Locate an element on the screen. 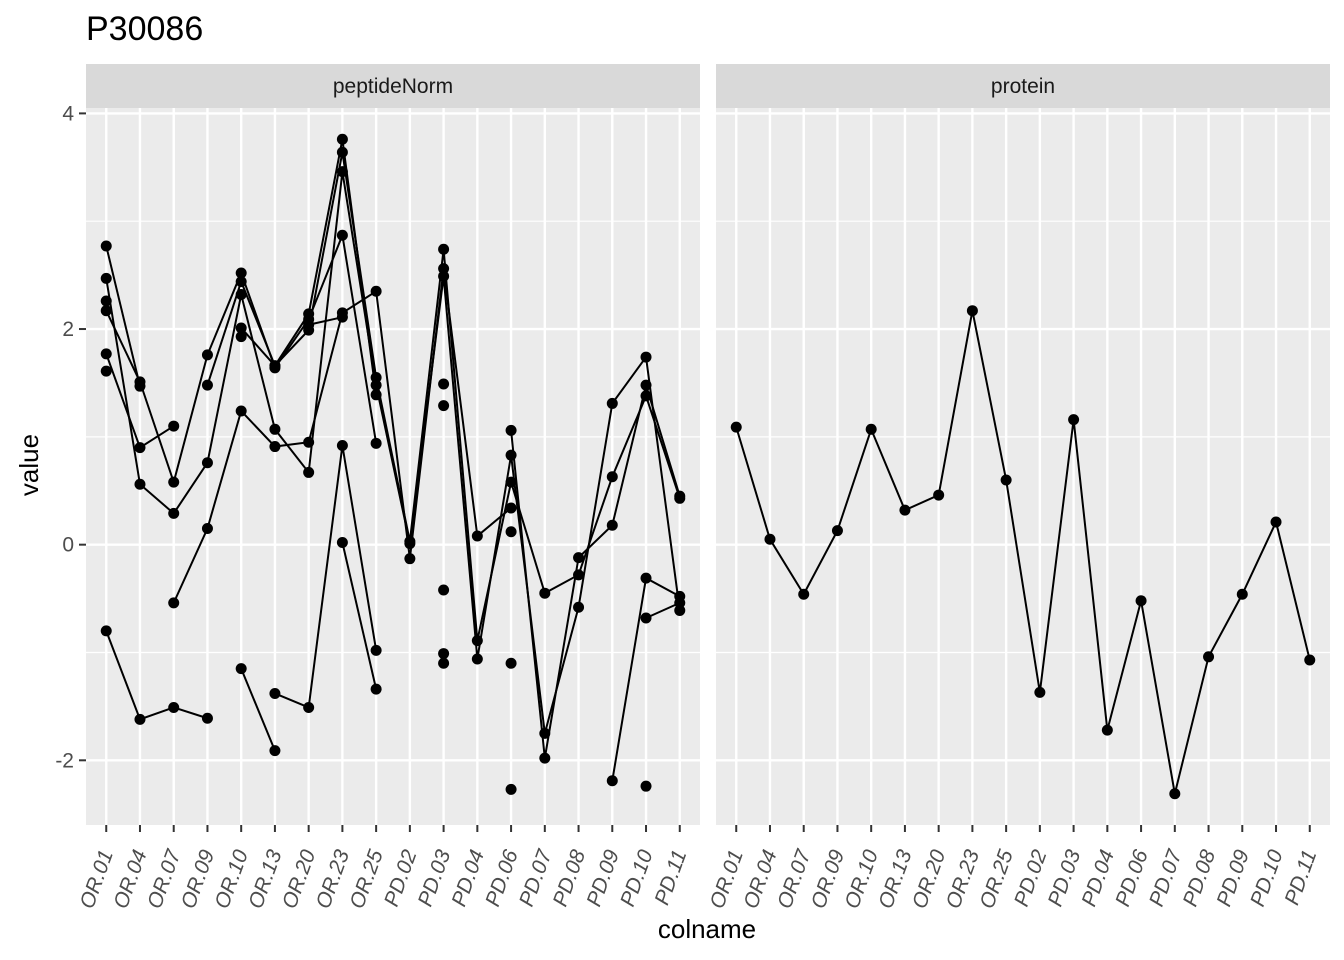 This screenshot has width=1344, height=960. facet-strip is located at coordinates (1023, 86).